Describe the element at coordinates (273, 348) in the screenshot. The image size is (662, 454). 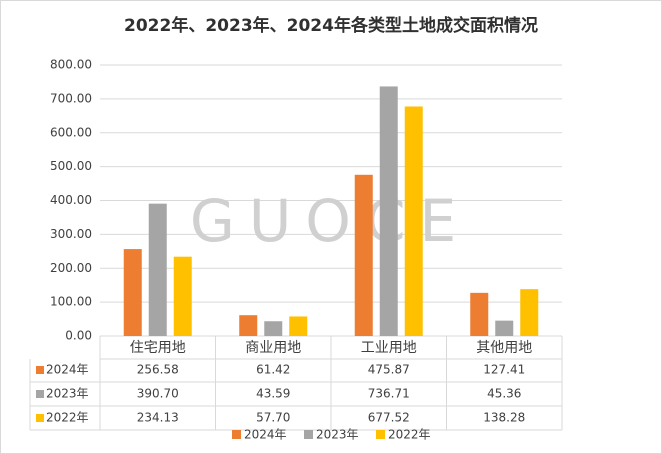
I see `x-tick-label: 商业用地` at that location.